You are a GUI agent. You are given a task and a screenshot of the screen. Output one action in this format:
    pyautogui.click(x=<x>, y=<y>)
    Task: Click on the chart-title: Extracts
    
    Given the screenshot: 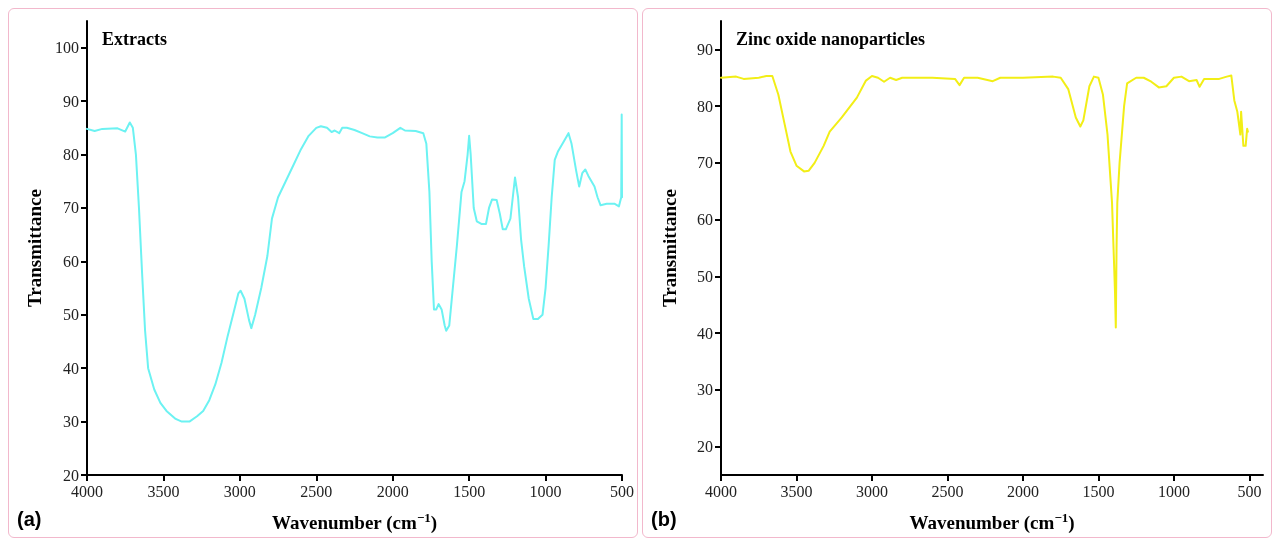 What is the action you would take?
    pyautogui.click(x=134, y=39)
    